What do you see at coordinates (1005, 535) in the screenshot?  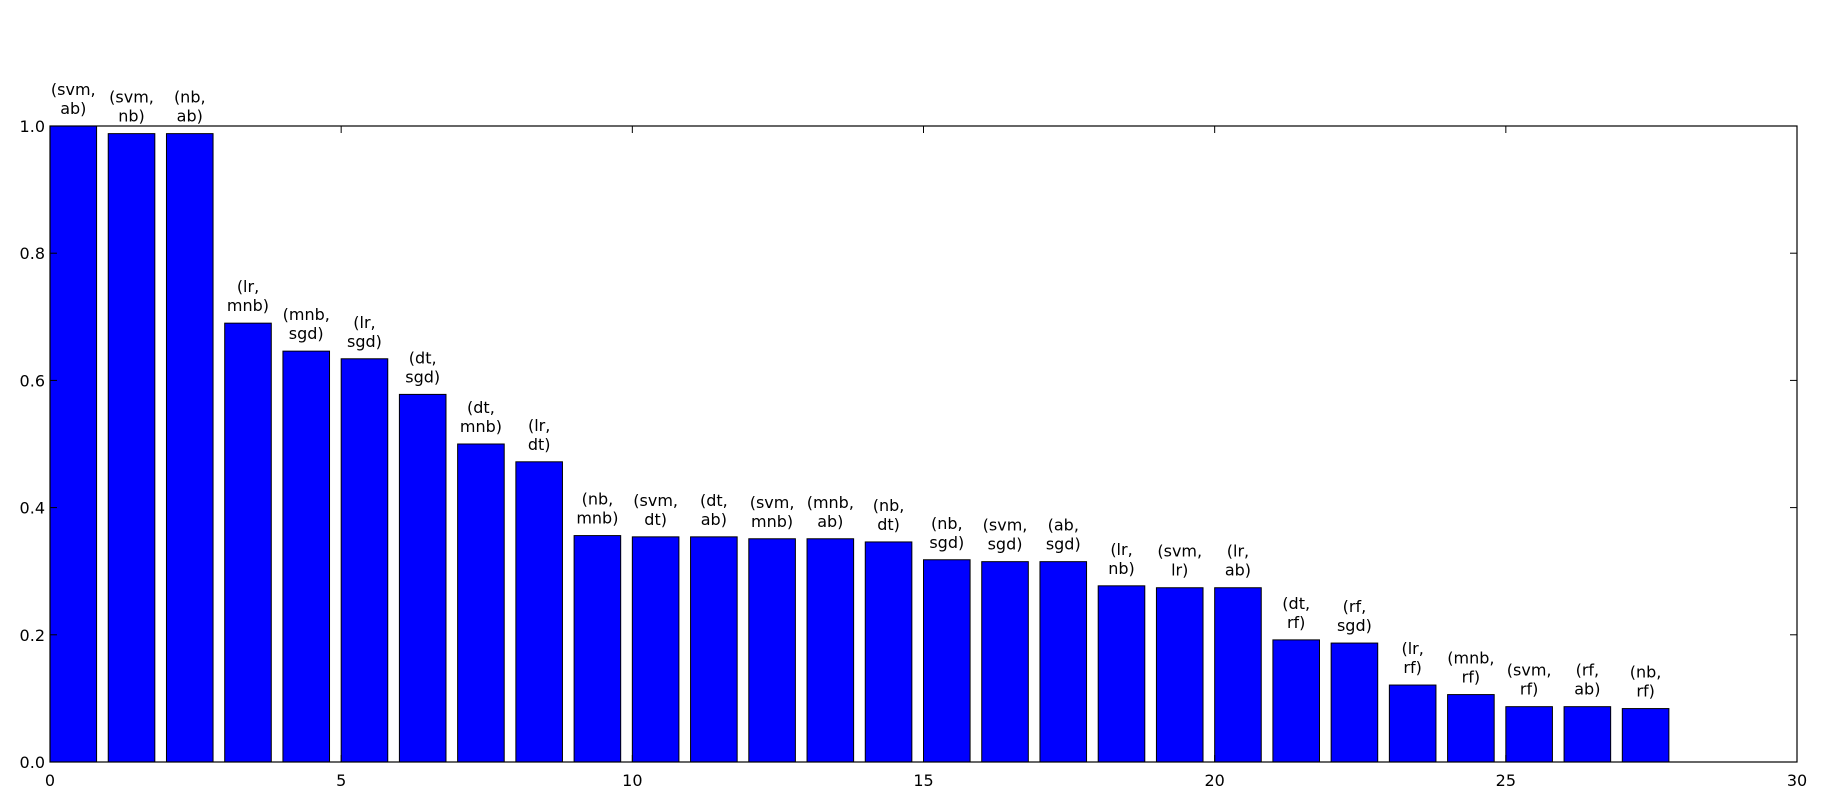 I see `bar-label-16: (svm, sgd)` at bounding box center [1005, 535].